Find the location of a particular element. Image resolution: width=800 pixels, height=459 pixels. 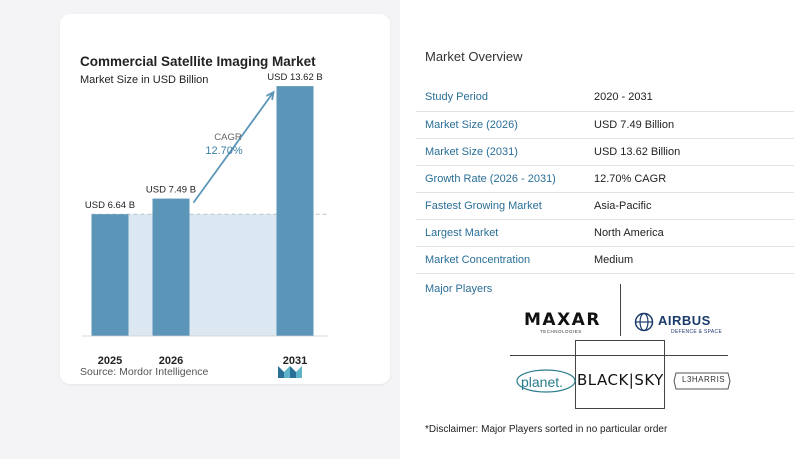

airbus-logo: AIRBUS is located at coordinates (684, 320).